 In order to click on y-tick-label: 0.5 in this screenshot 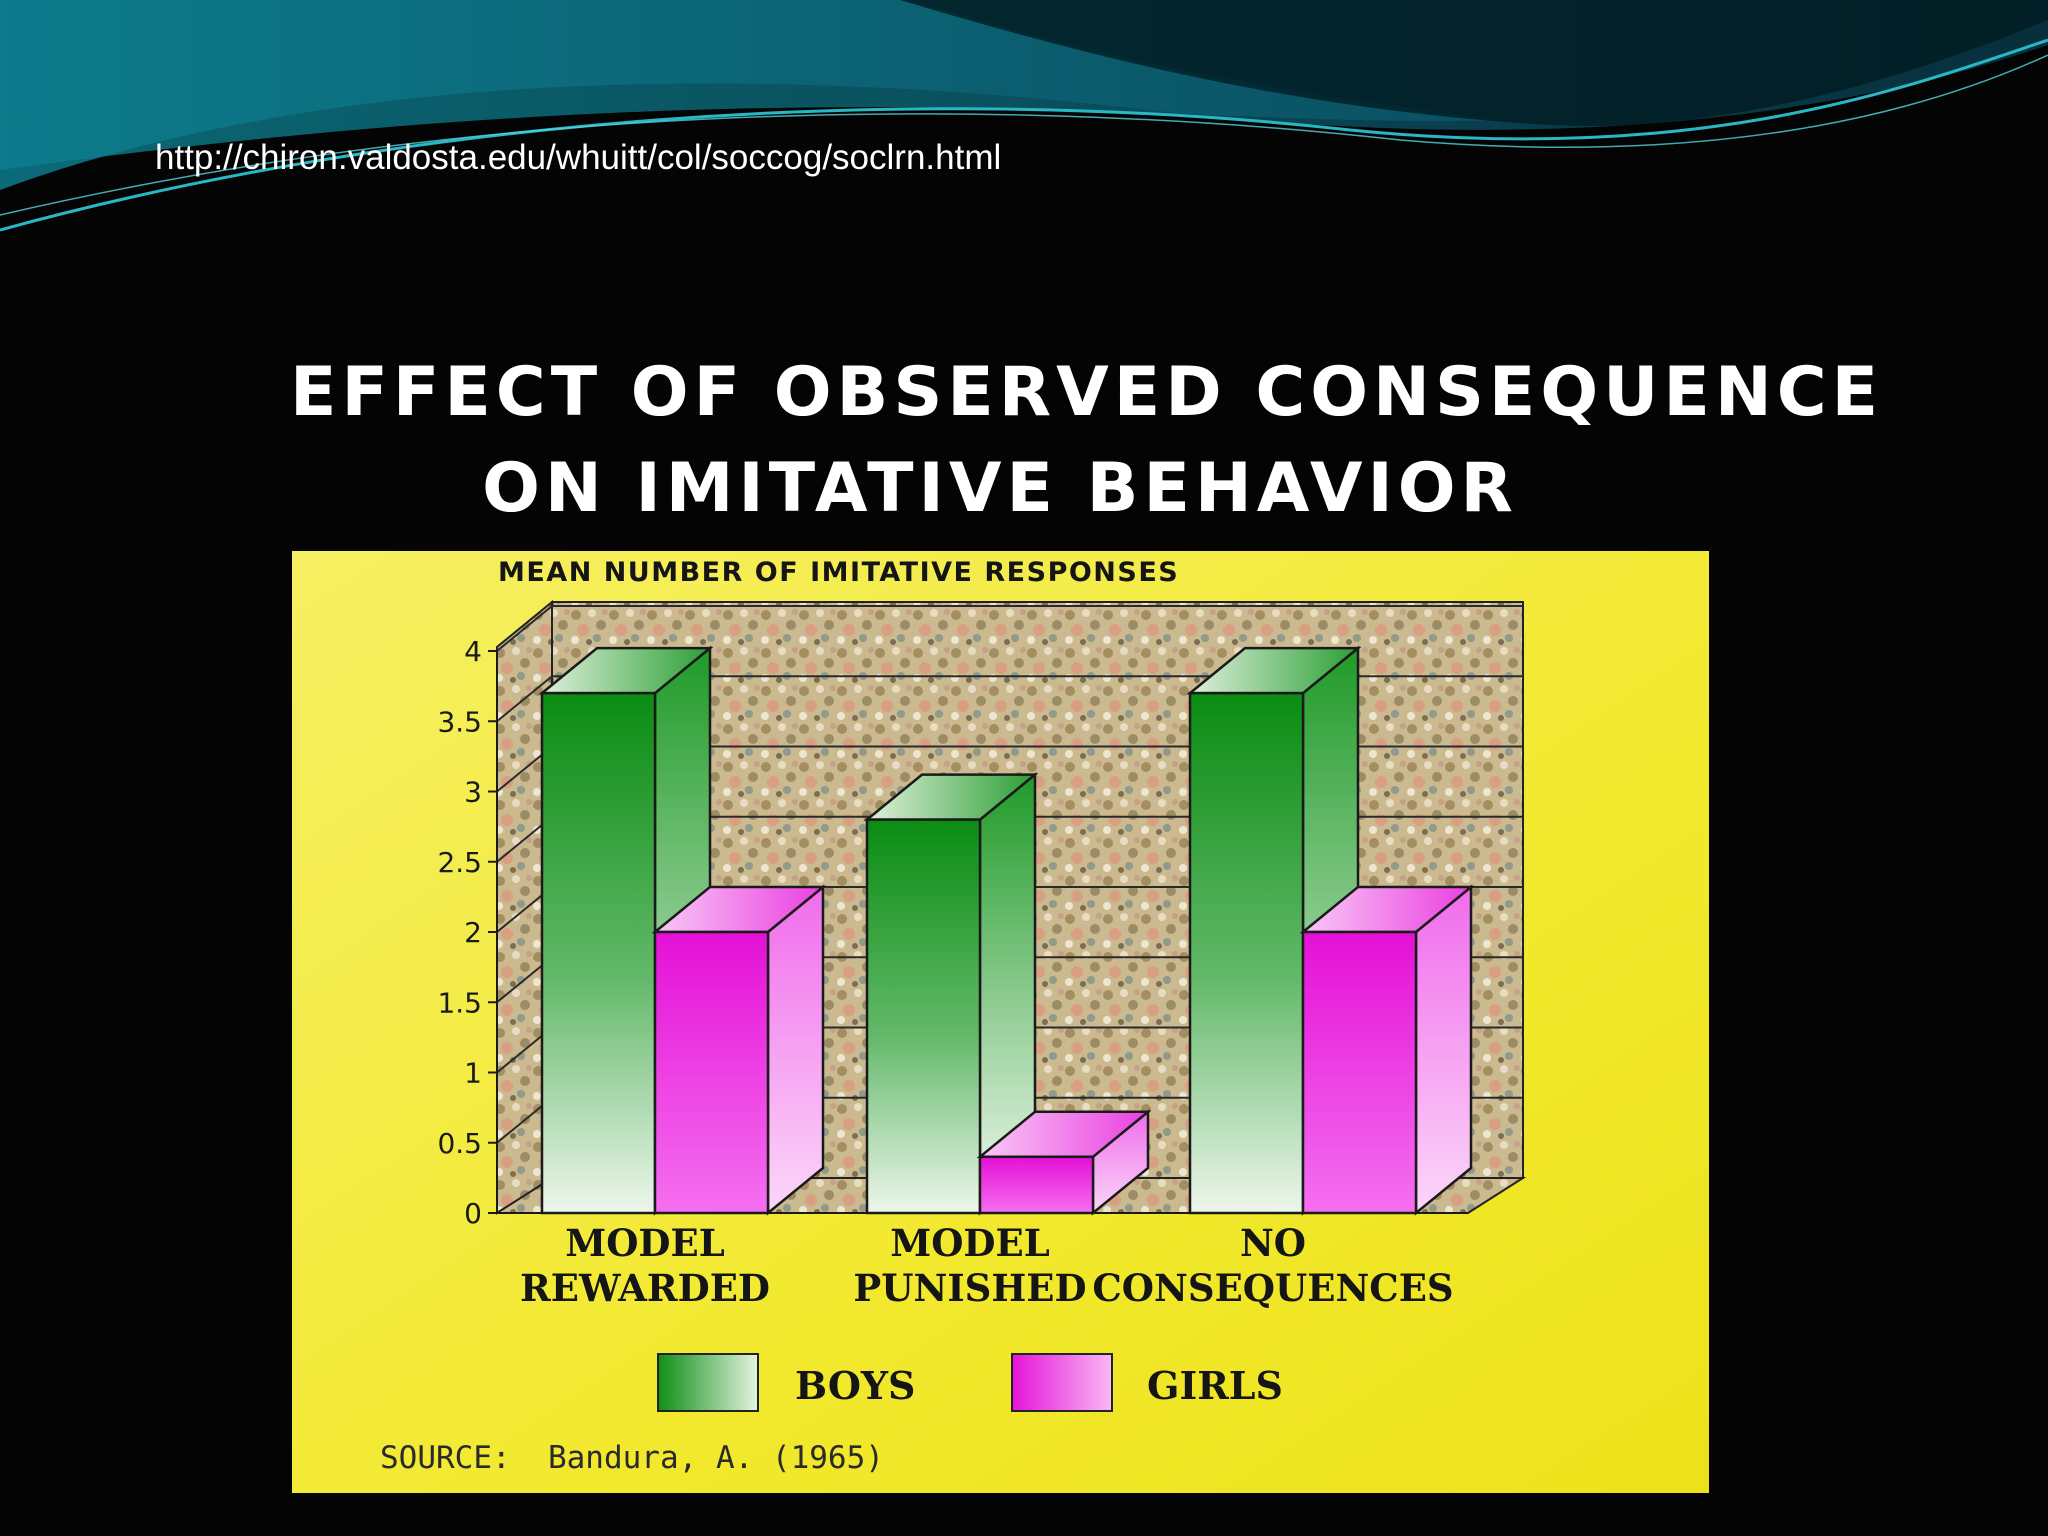, I will do `click(459, 1143)`.